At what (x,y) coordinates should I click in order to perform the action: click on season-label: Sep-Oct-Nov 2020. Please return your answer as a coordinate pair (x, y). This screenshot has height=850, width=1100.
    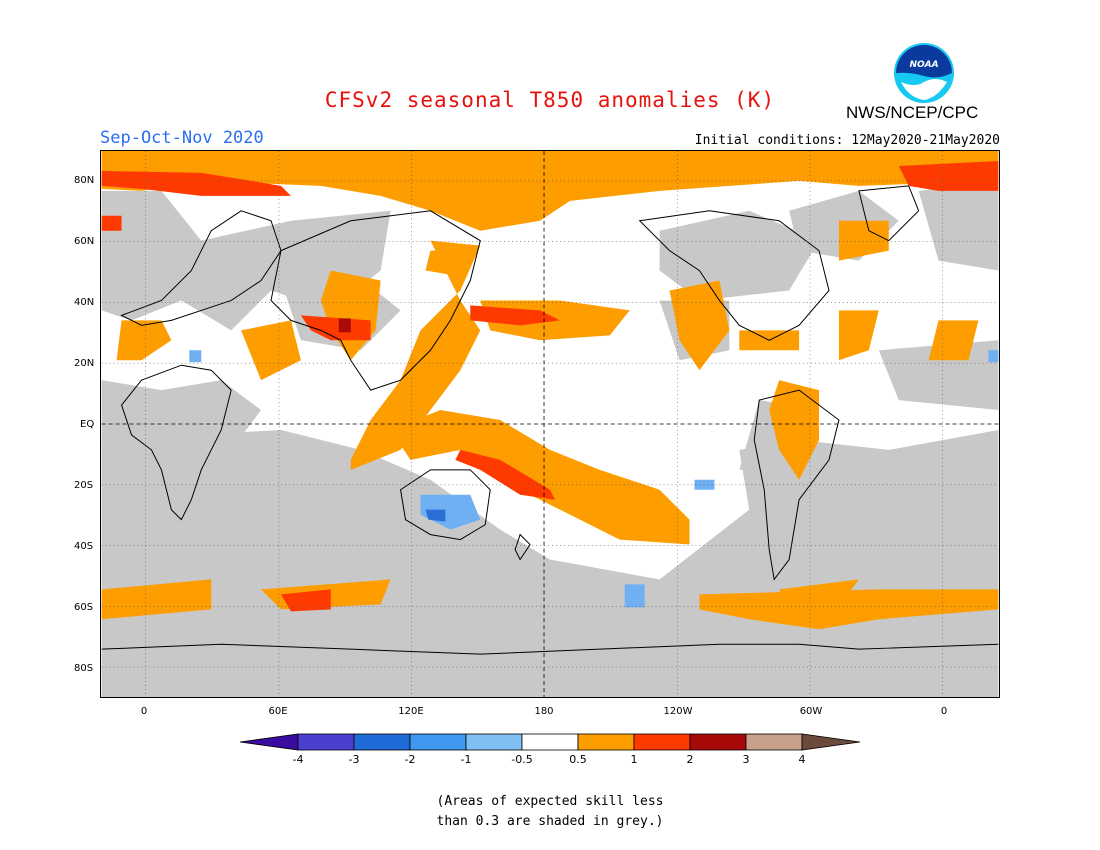
    Looking at the image, I should click on (182, 138).